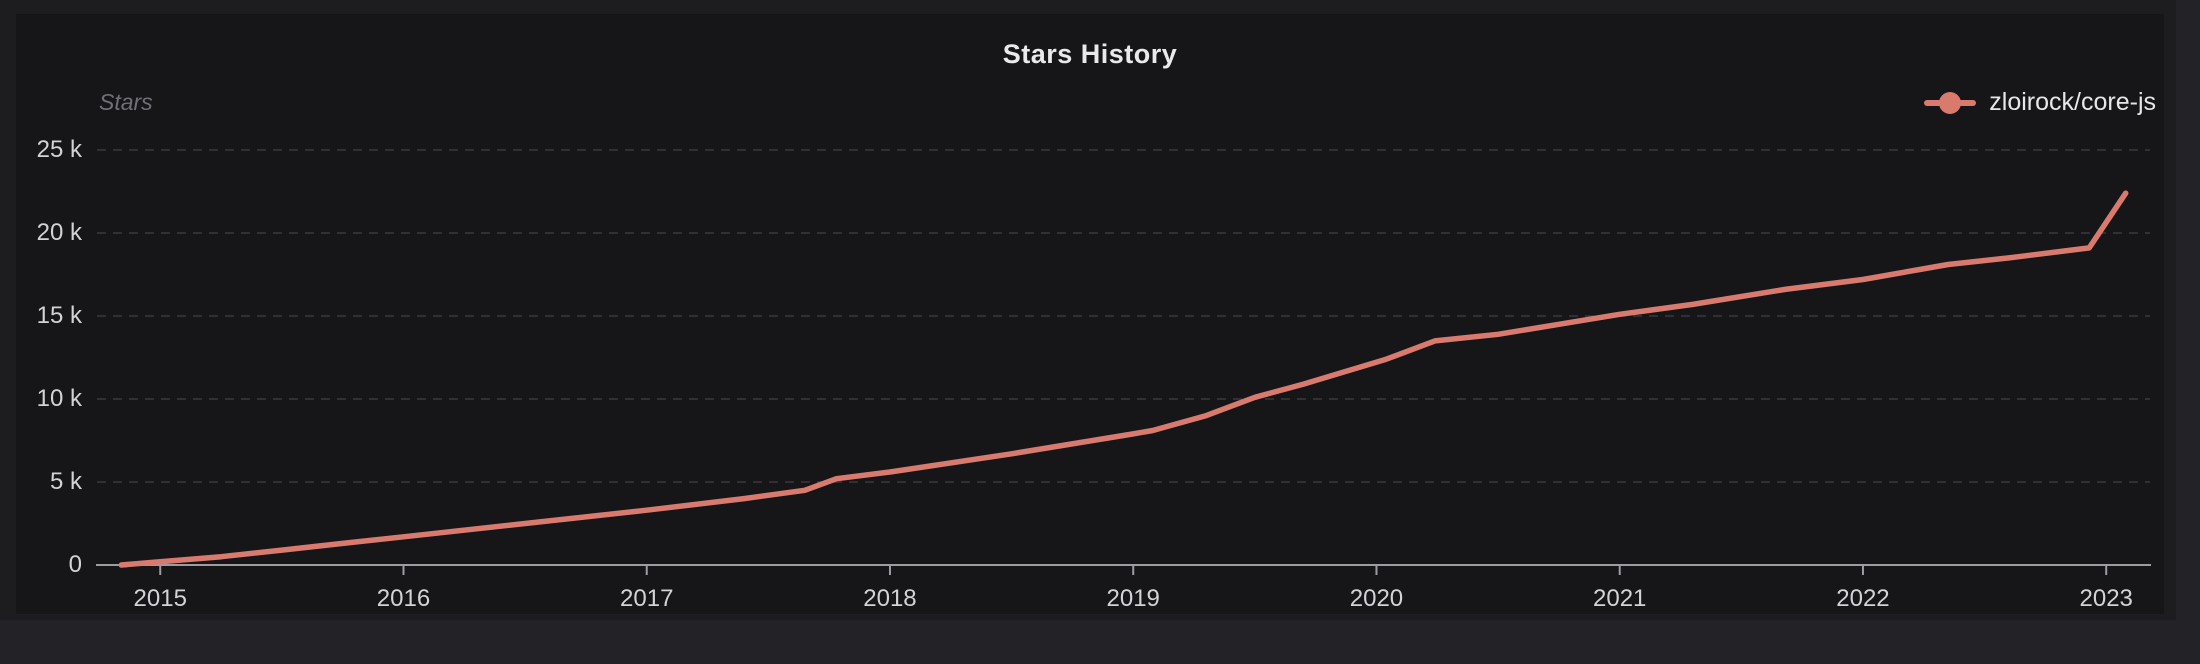  What do you see at coordinates (65, 481) in the screenshot?
I see `y-tick-label: 5 k` at bounding box center [65, 481].